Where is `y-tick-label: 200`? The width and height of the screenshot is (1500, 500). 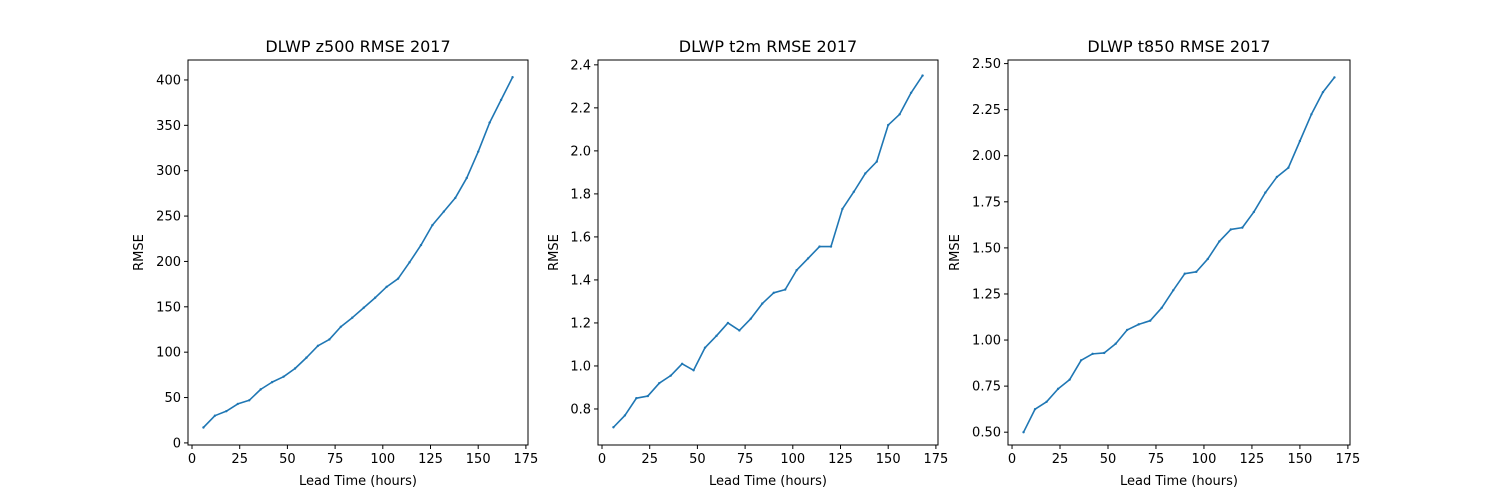 y-tick-label: 200 is located at coordinates (168, 262).